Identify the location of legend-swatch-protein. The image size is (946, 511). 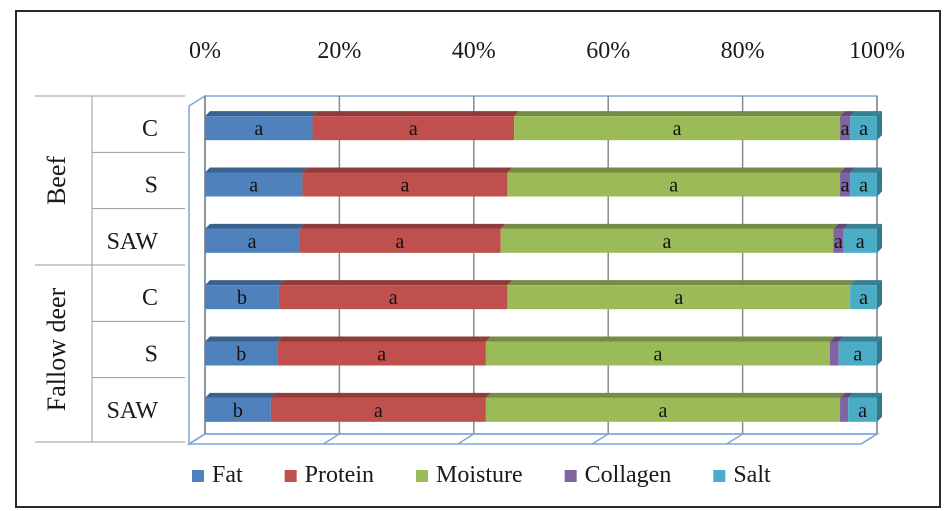
(290, 476).